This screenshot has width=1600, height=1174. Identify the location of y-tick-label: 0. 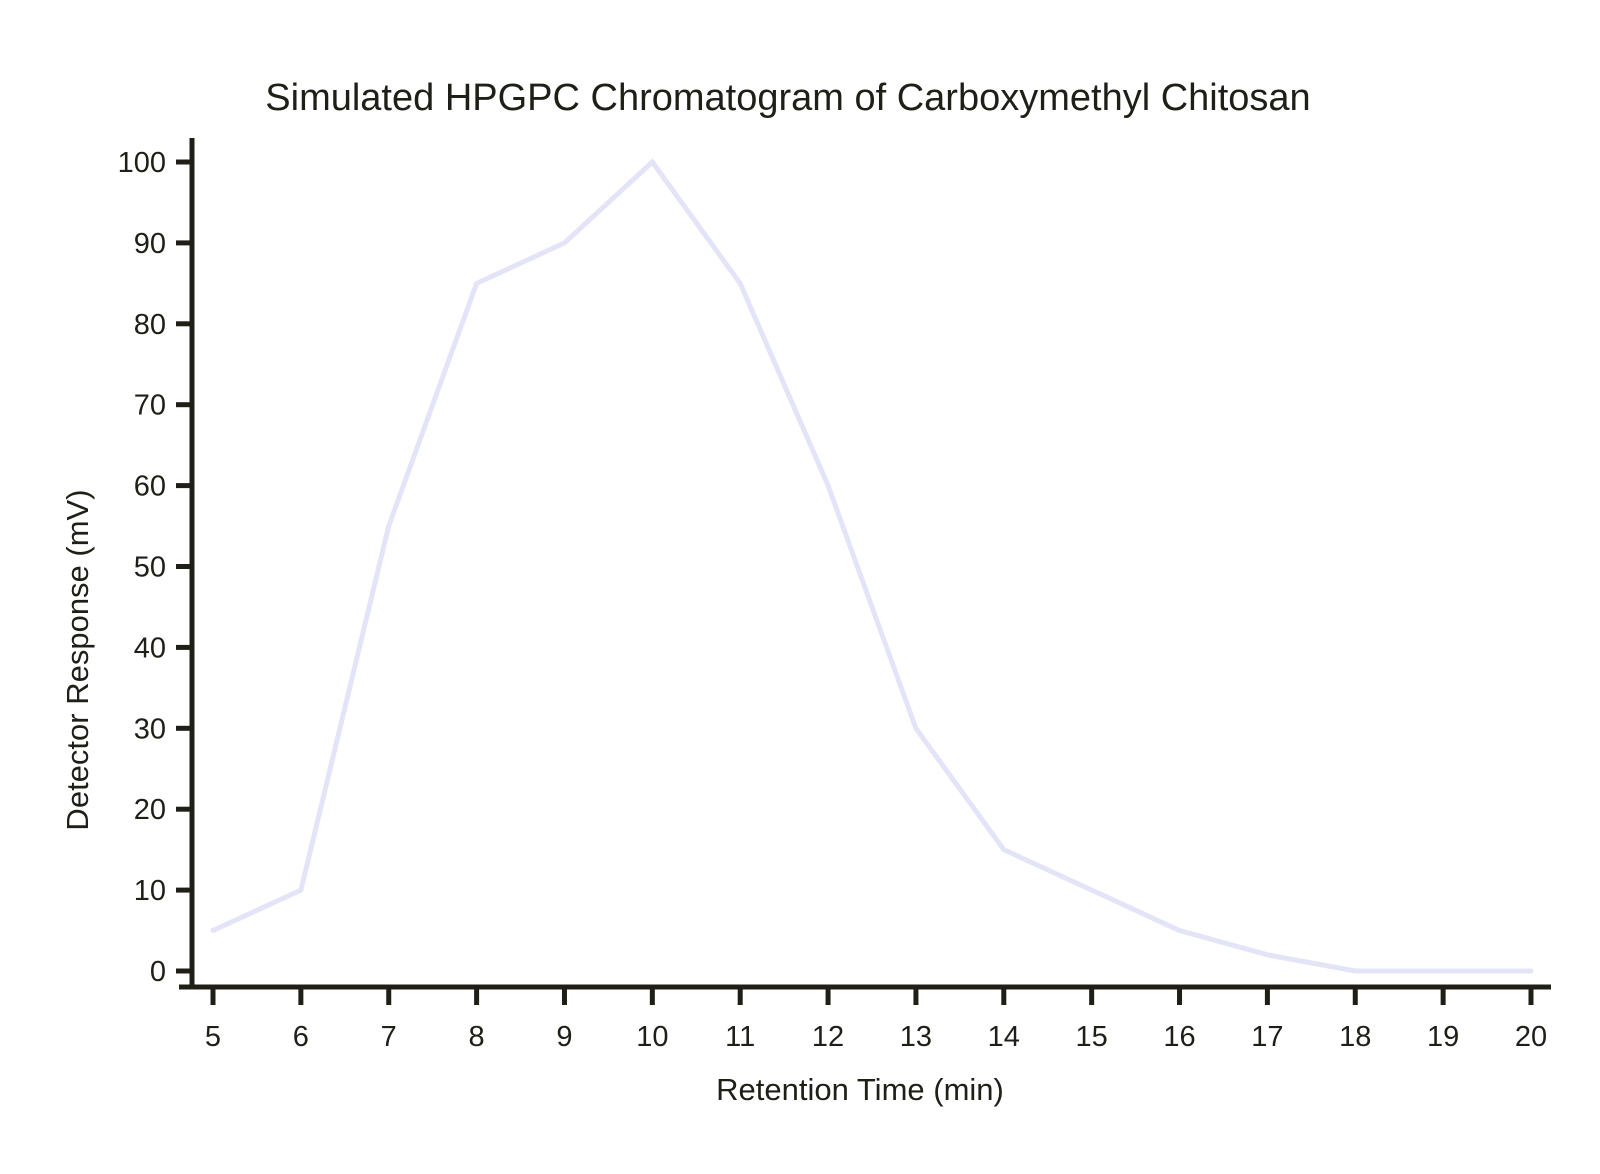
(158, 972).